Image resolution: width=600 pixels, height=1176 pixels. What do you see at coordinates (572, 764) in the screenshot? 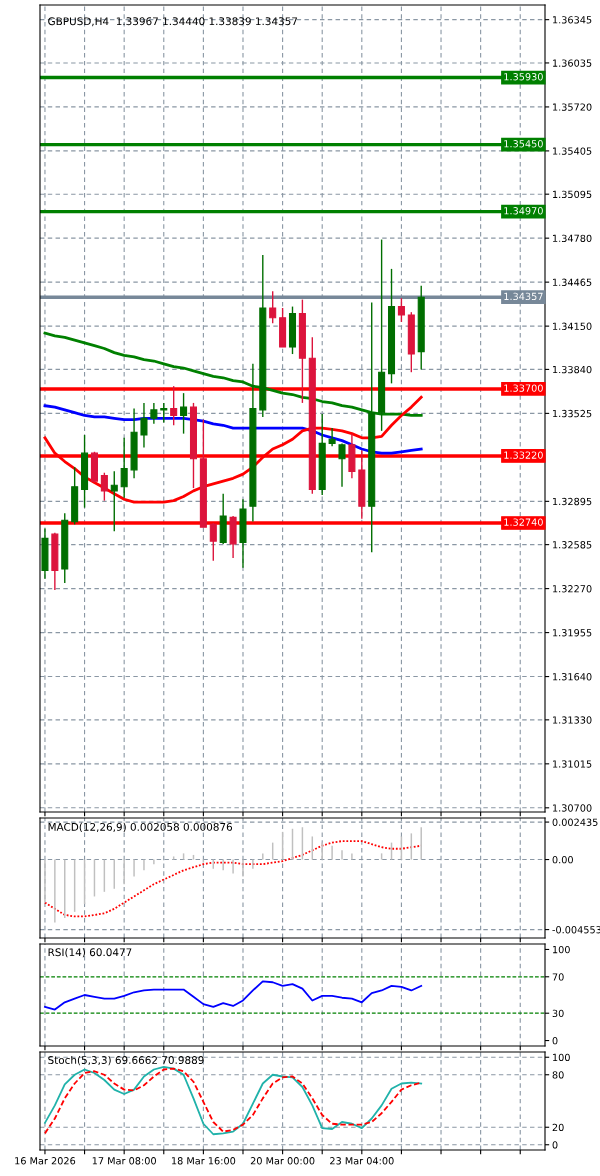
I see `y-tick-label: 1.31015` at bounding box center [572, 764].